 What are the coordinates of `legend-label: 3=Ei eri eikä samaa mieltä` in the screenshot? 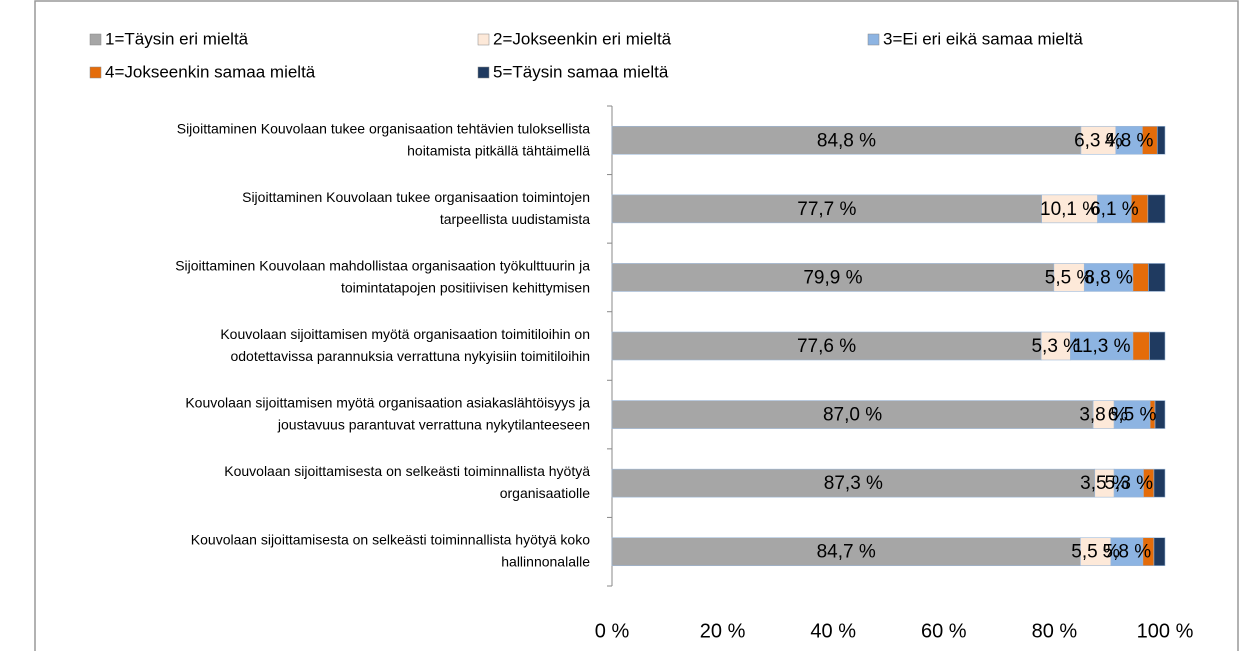 It's located at (983, 38).